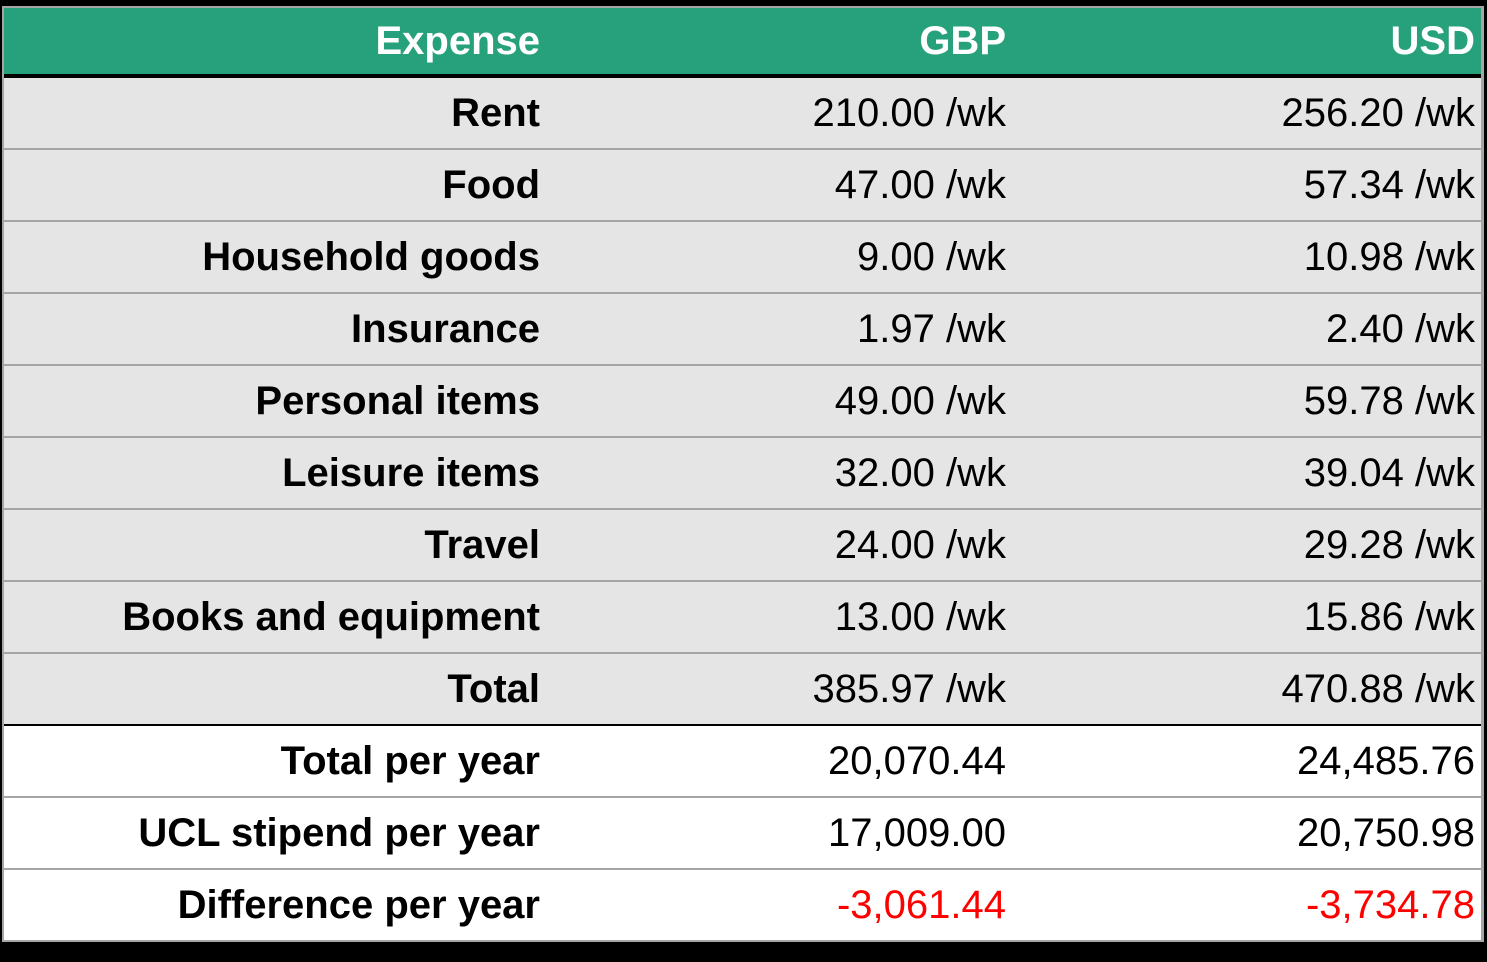 The height and width of the screenshot is (962, 1487). I want to click on table-row-insurance: Insurance 1.97 /wk 2.40 /wk, so click(742, 330).